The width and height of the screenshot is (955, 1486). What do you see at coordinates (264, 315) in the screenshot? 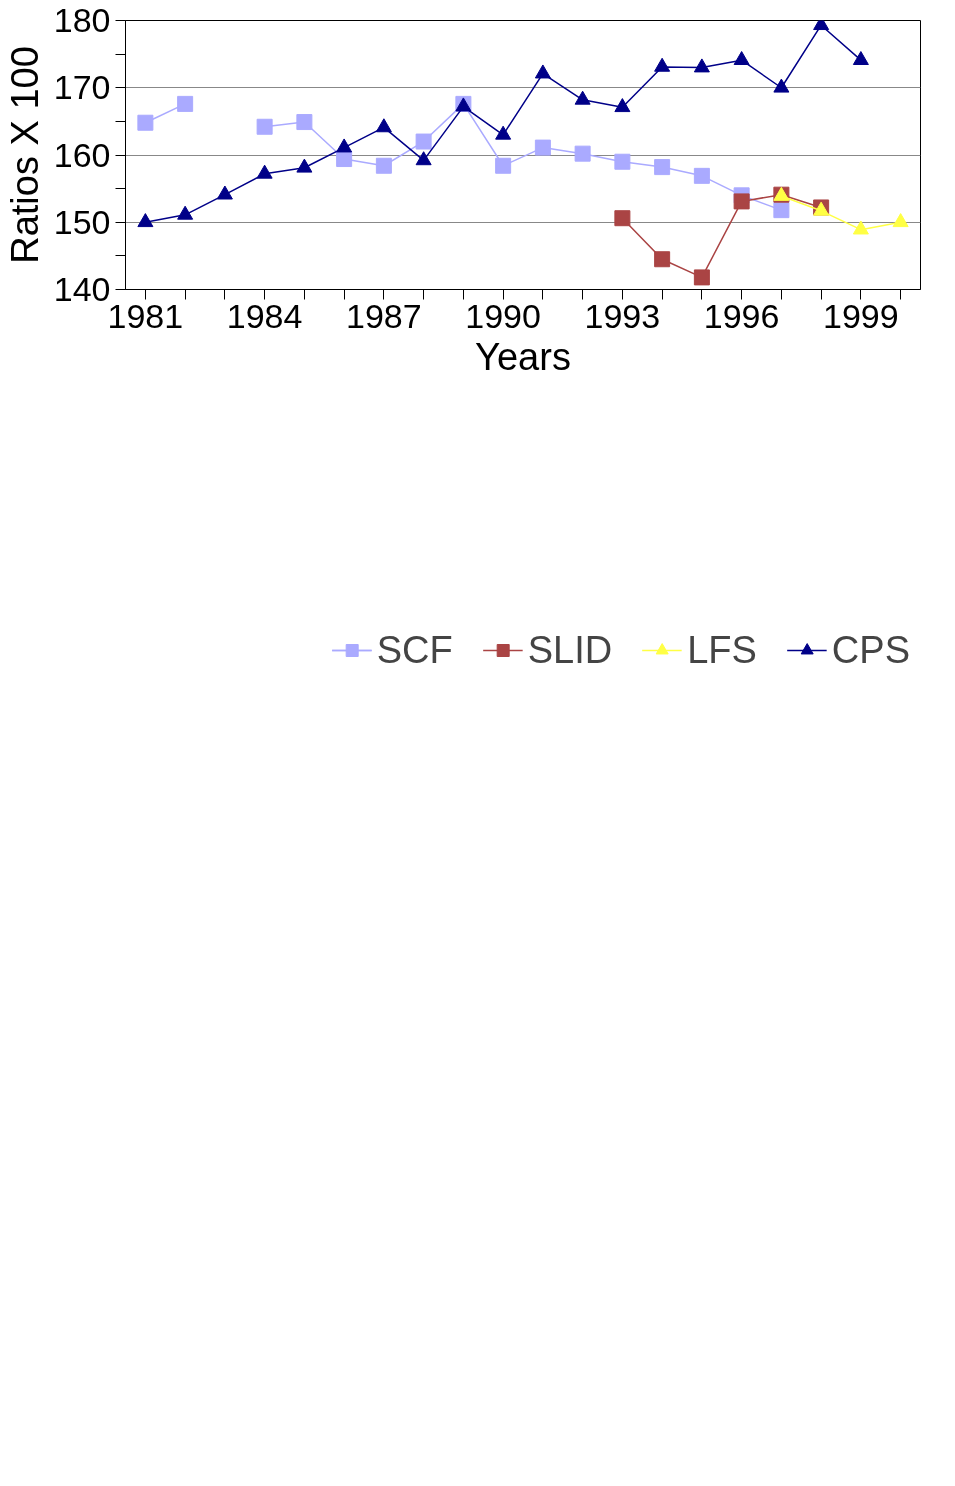
I see `x-tick-label: 1984` at bounding box center [264, 315].